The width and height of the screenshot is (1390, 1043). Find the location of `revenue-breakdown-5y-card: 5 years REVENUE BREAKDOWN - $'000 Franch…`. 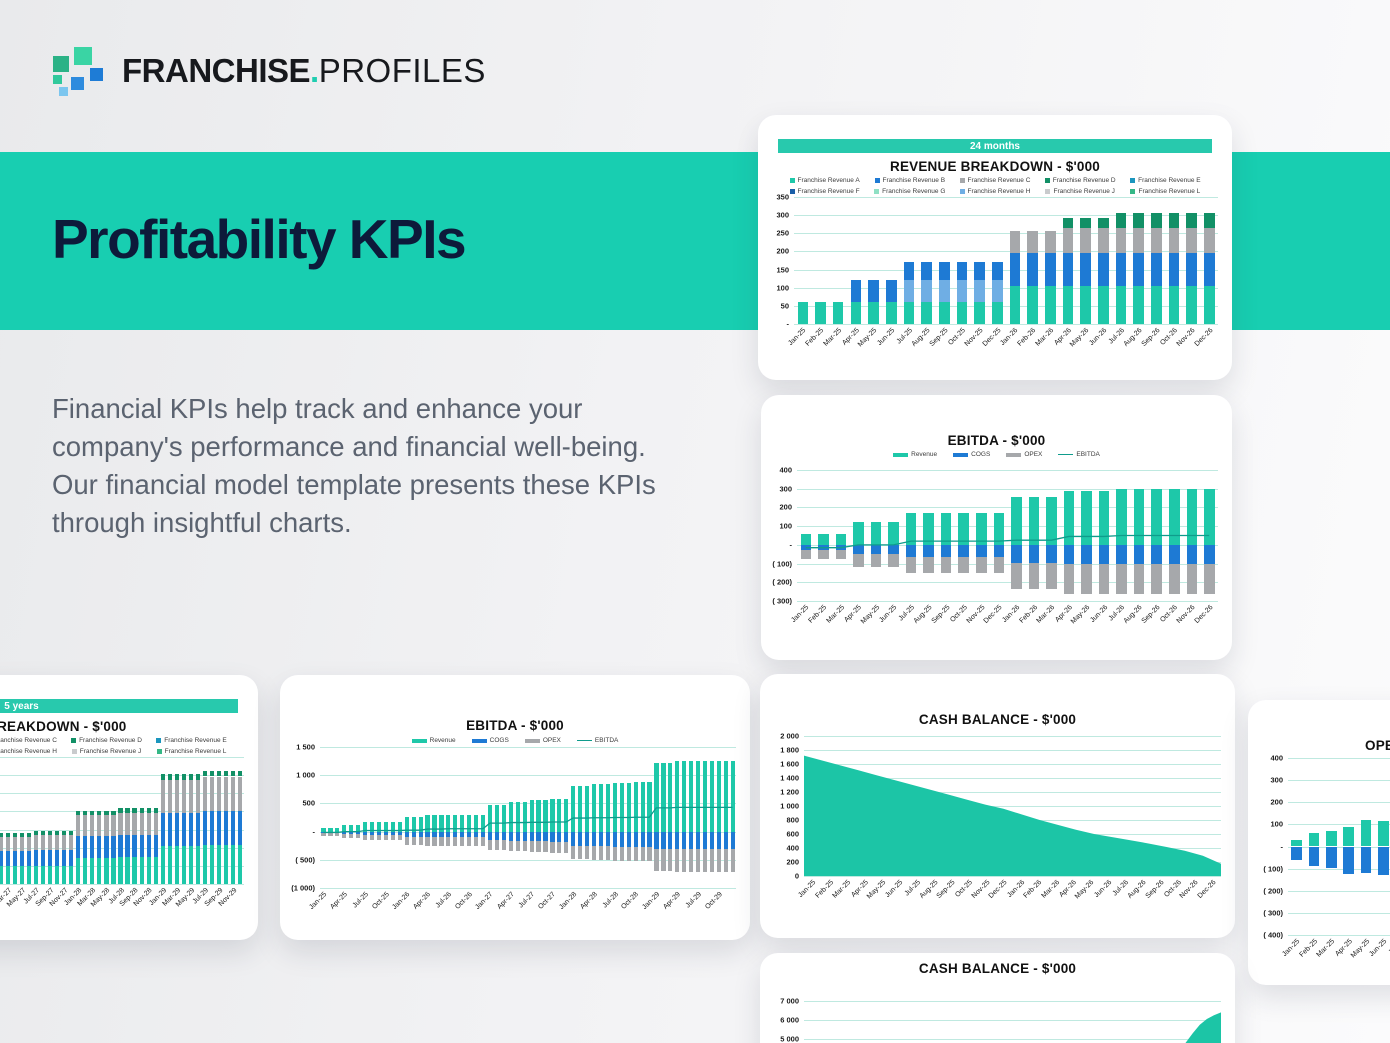

revenue-breakdown-5y-card: 5 years REVENUE BREAKDOWN - $'000 Franch… is located at coordinates (129, 807).